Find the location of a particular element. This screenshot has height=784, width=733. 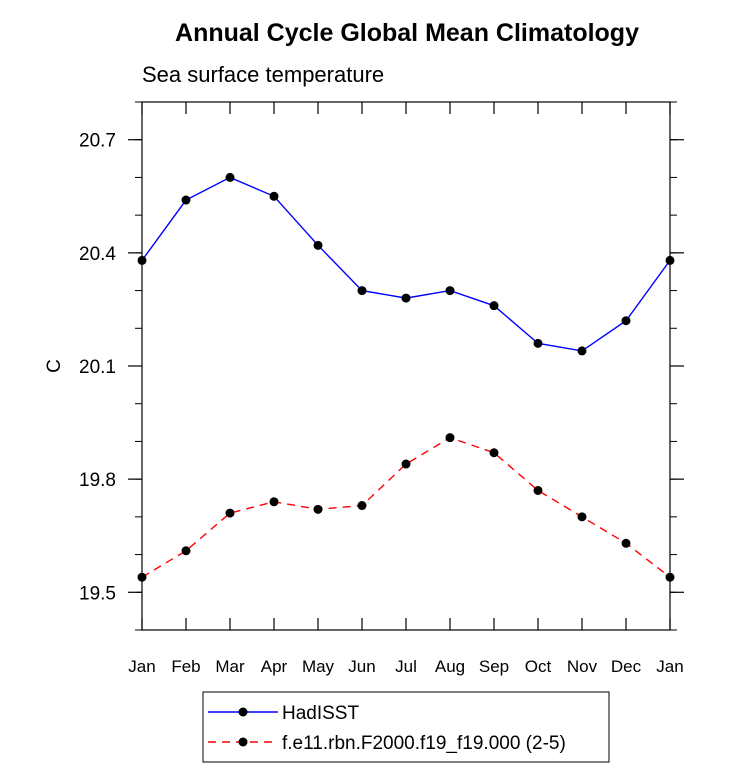

x-tick-label: Jun is located at coordinates (361, 666).